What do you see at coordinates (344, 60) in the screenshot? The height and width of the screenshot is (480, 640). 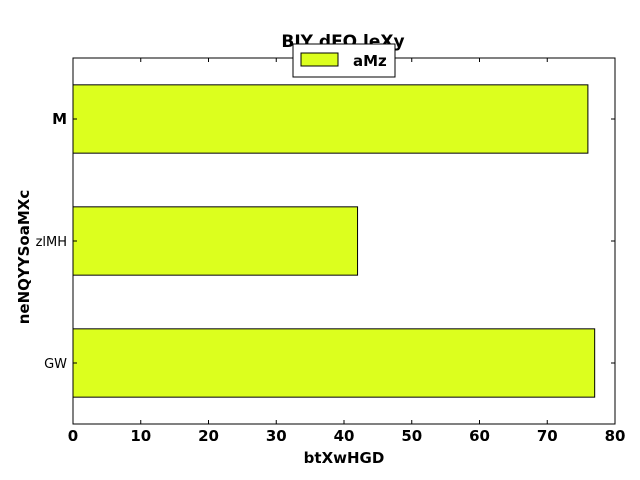 I see `legend: aMz` at bounding box center [344, 60].